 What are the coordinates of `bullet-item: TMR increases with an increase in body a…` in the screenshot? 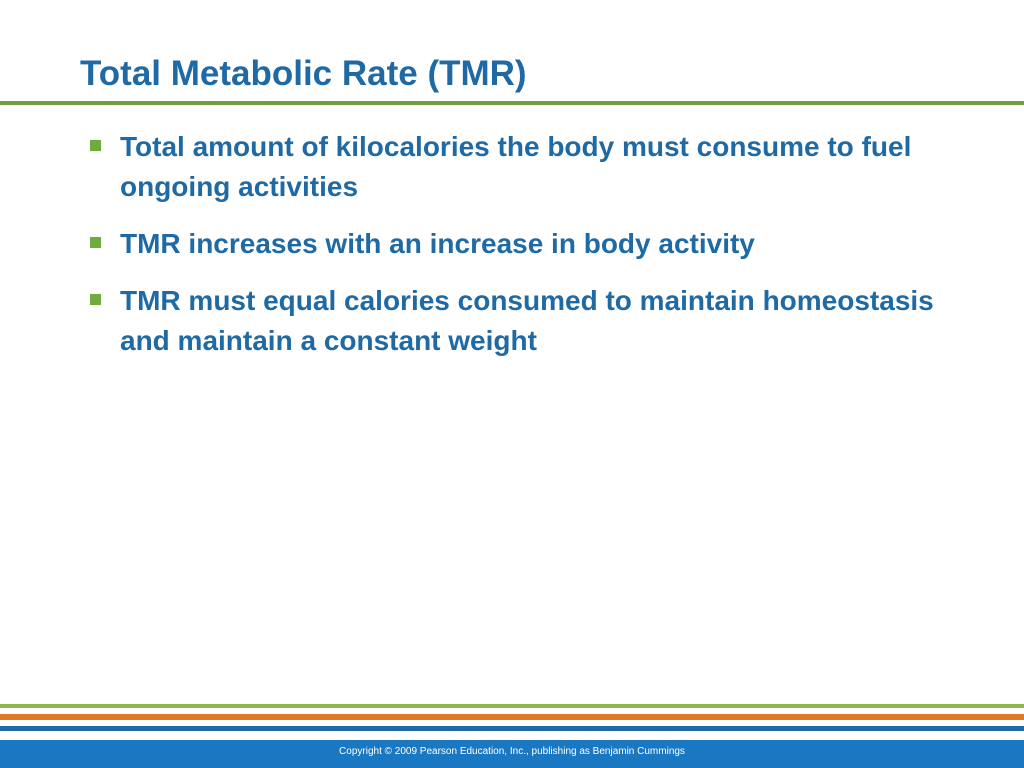 It's located at (538, 244).